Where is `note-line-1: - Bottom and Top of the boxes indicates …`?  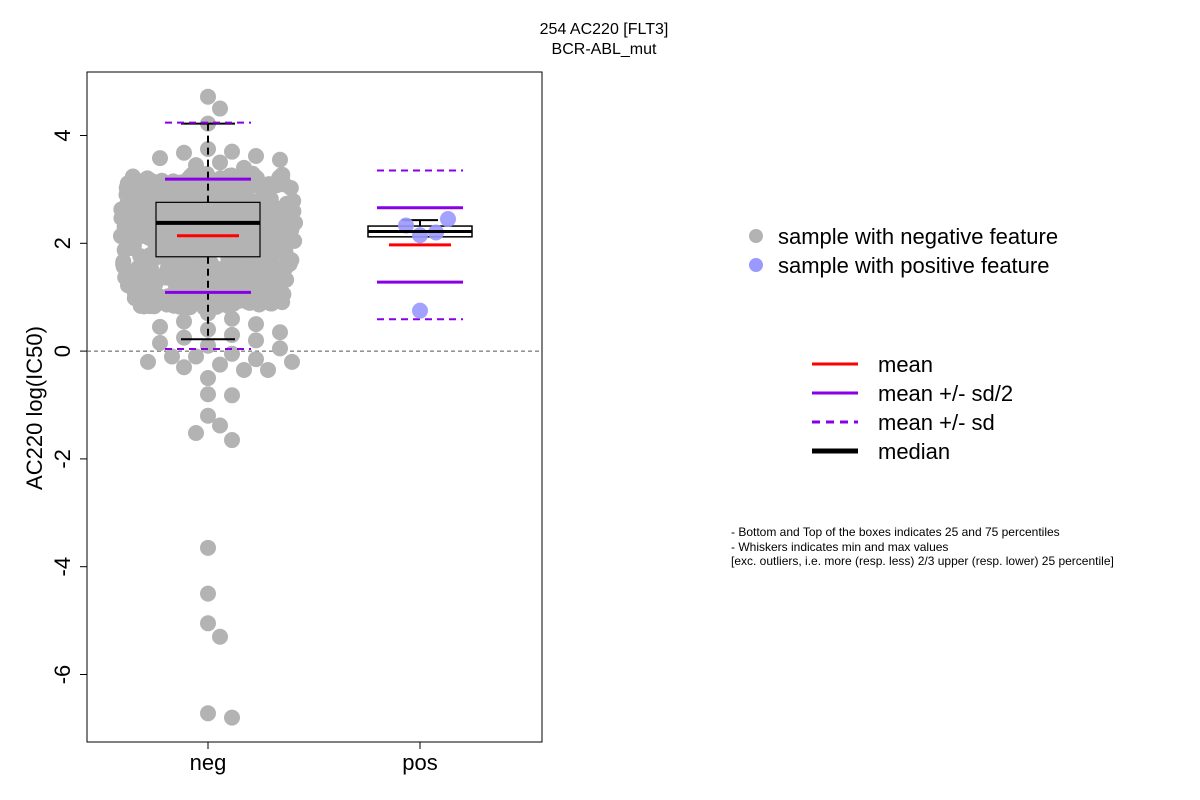 note-line-1: - Bottom and Top of the boxes indicates … is located at coordinates (895, 532).